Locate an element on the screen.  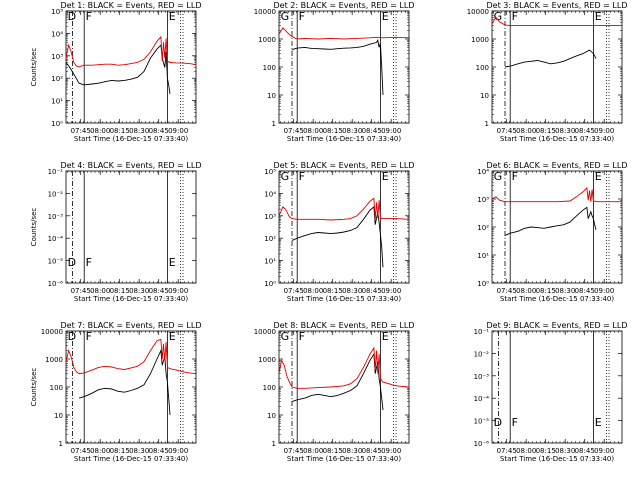
panel-title: Det 2: BLACK = Events, RED = LLD is located at coordinates (344, 5).